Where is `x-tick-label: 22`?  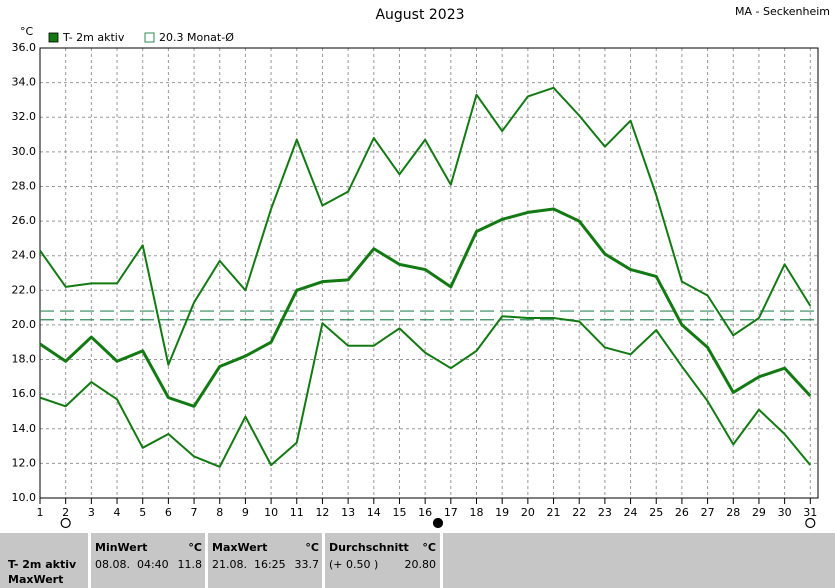 x-tick-label: 22 is located at coordinates (579, 512).